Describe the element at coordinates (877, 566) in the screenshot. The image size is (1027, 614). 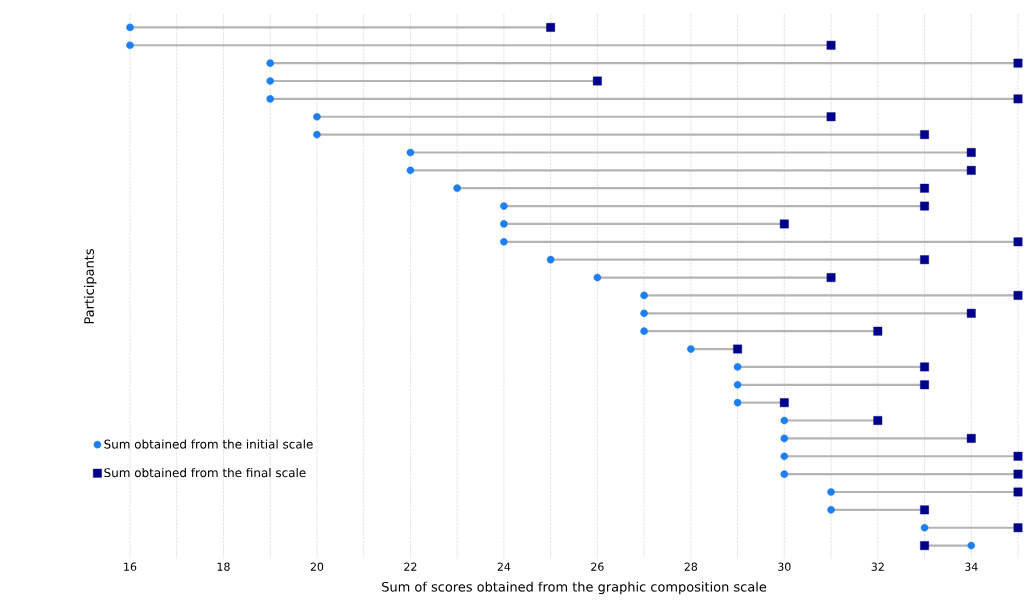
I see `x-tick-label: 32` at that location.